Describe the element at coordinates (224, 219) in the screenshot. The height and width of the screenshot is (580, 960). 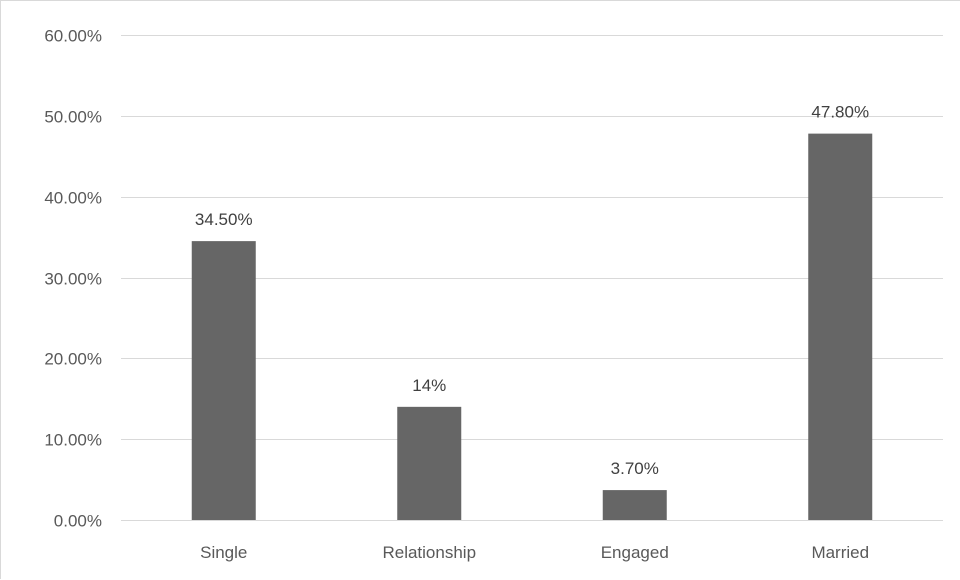
I see `data-label-single: 34.50%` at that location.